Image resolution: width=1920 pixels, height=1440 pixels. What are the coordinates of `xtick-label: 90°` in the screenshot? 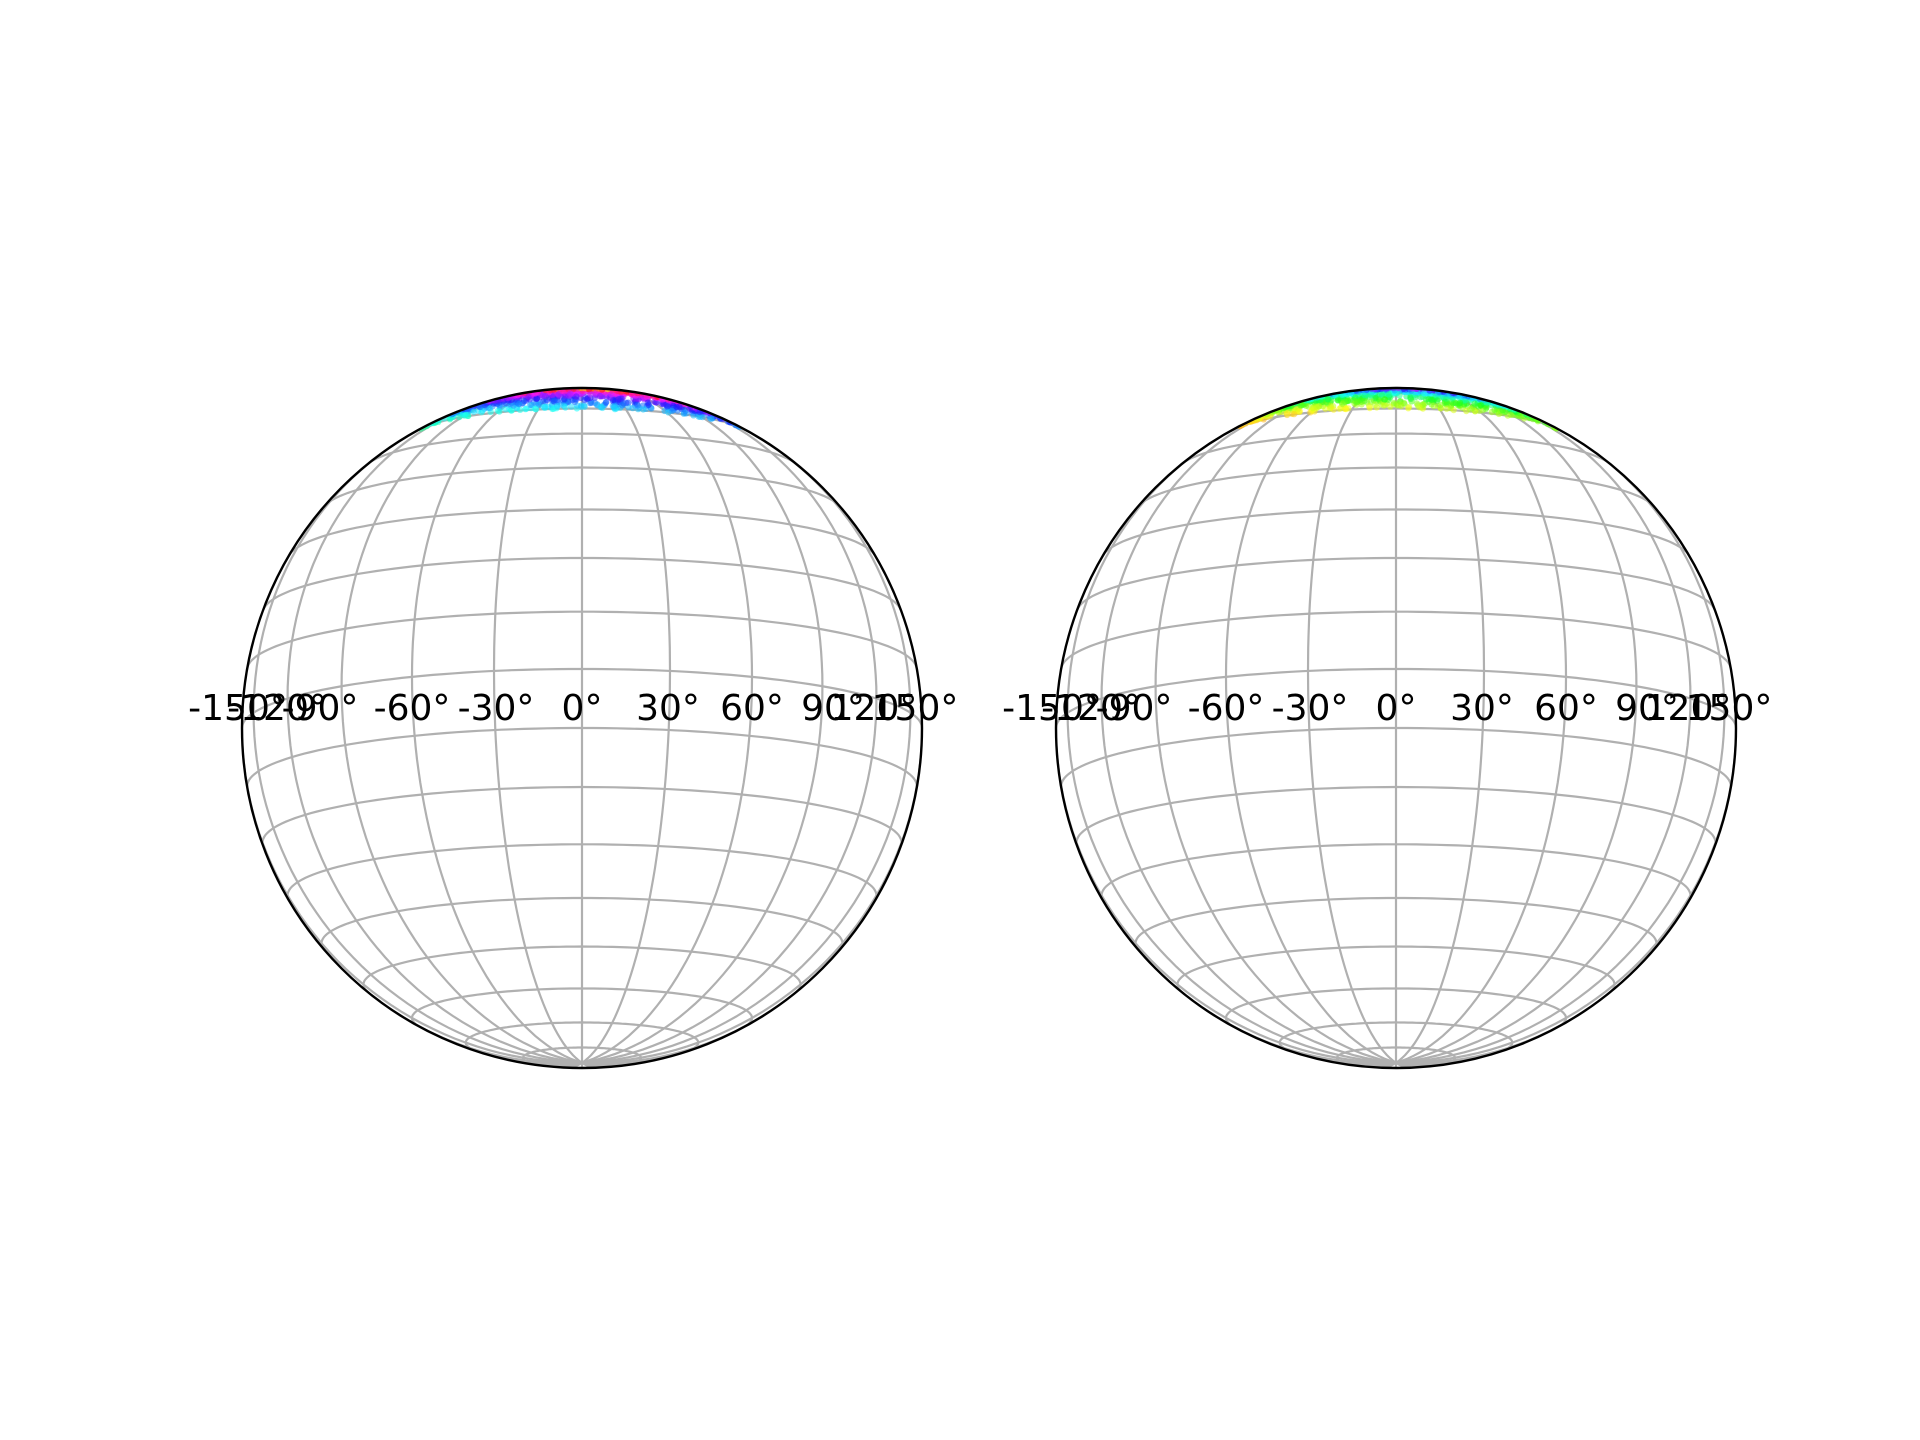 It's located at (833, 708).